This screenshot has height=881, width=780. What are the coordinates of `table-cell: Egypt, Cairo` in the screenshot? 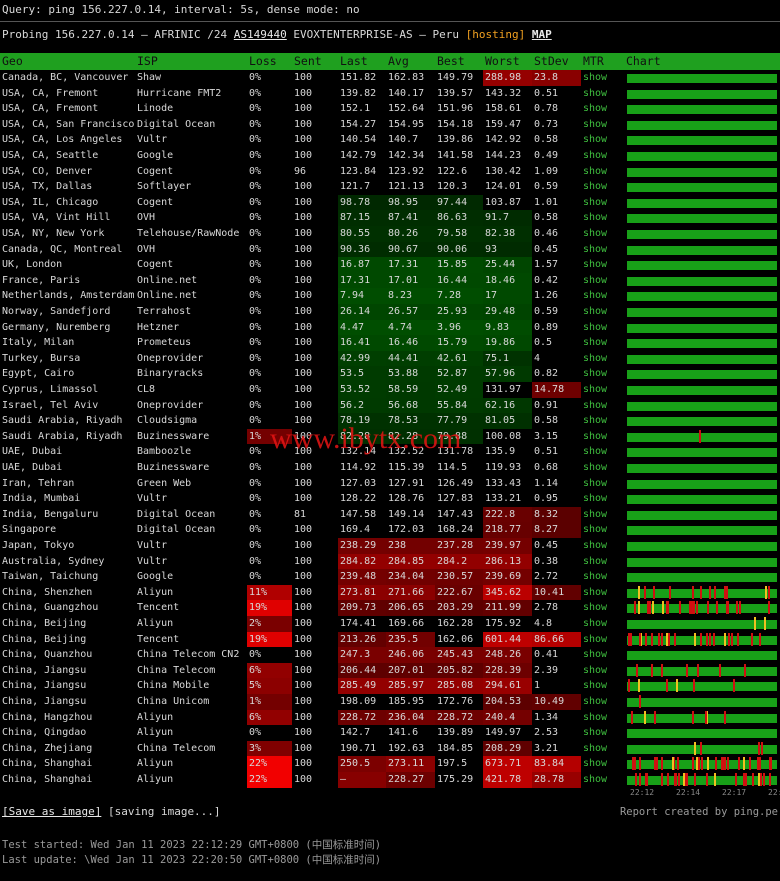 It's located at (38, 374).